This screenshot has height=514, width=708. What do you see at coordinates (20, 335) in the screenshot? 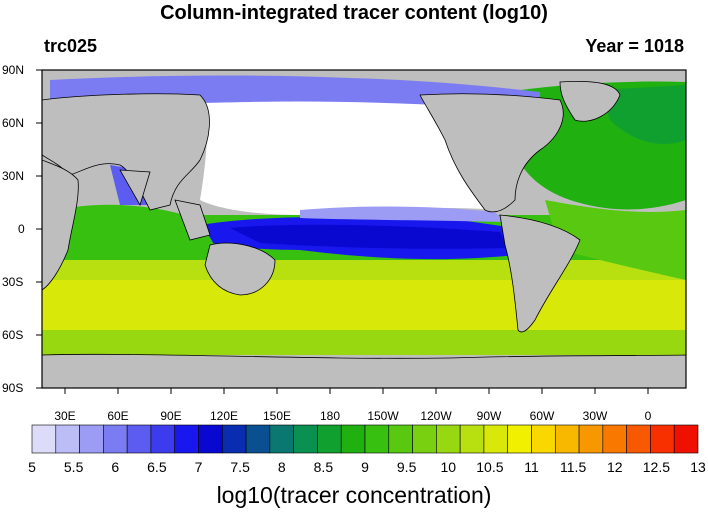
I see `lat-label: 60S` at bounding box center [20, 335].